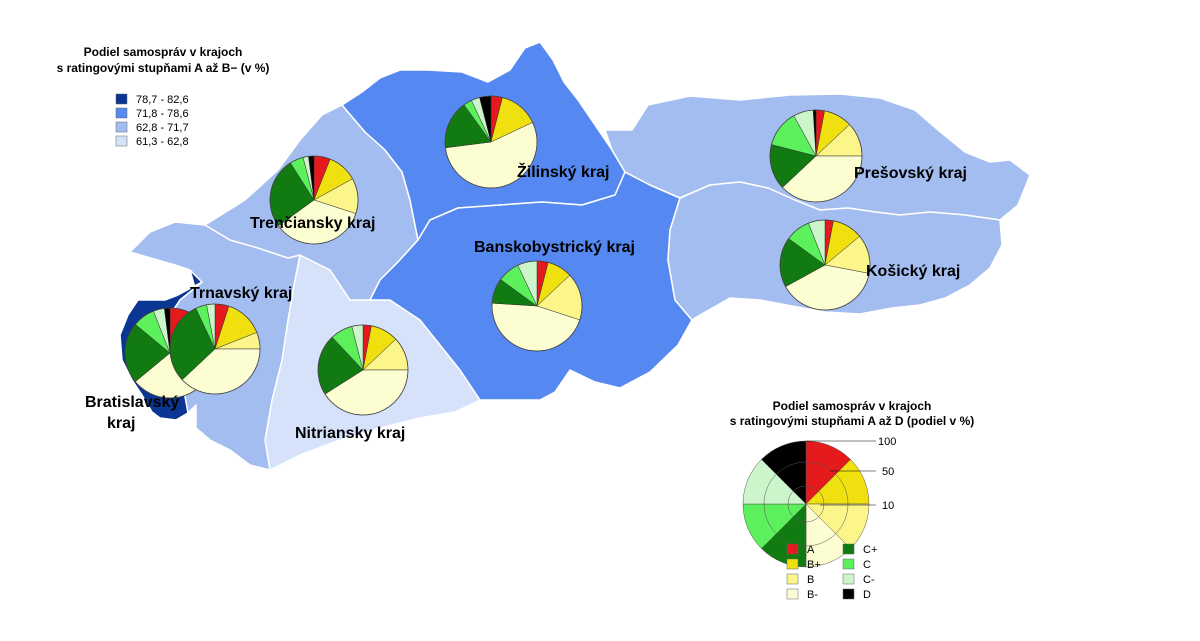 This screenshot has width=1200, height=641. Describe the element at coordinates (350, 433) in the screenshot. I see `region-label-nitriansky: Nitriansky kraj` at that location.